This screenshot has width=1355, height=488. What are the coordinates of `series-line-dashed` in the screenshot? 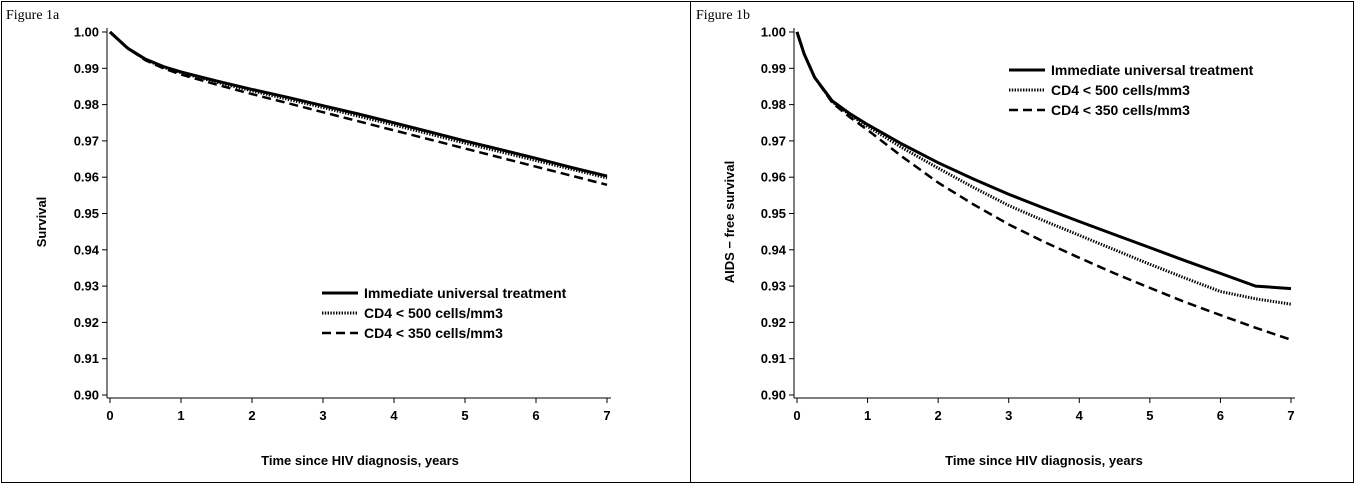 It's located at (358, 109).